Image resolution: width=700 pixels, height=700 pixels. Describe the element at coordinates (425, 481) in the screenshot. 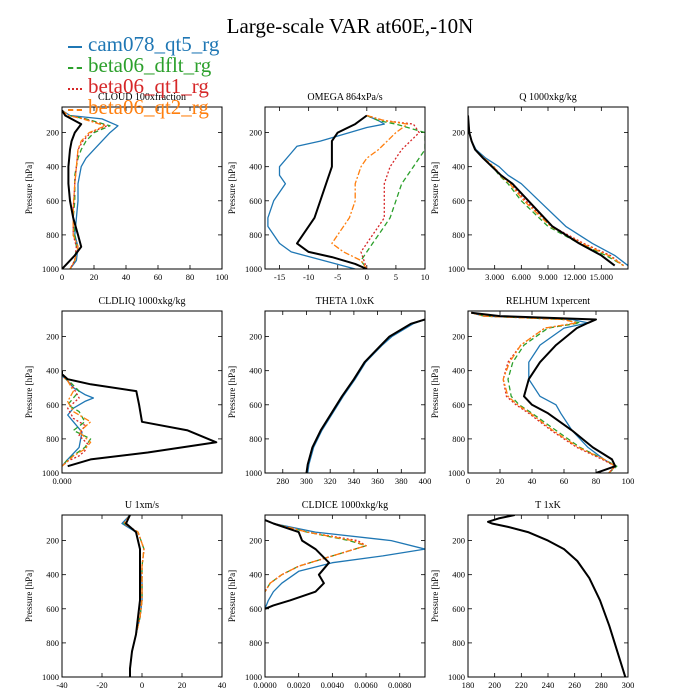

I see `x-tick-label: 400` at that location.